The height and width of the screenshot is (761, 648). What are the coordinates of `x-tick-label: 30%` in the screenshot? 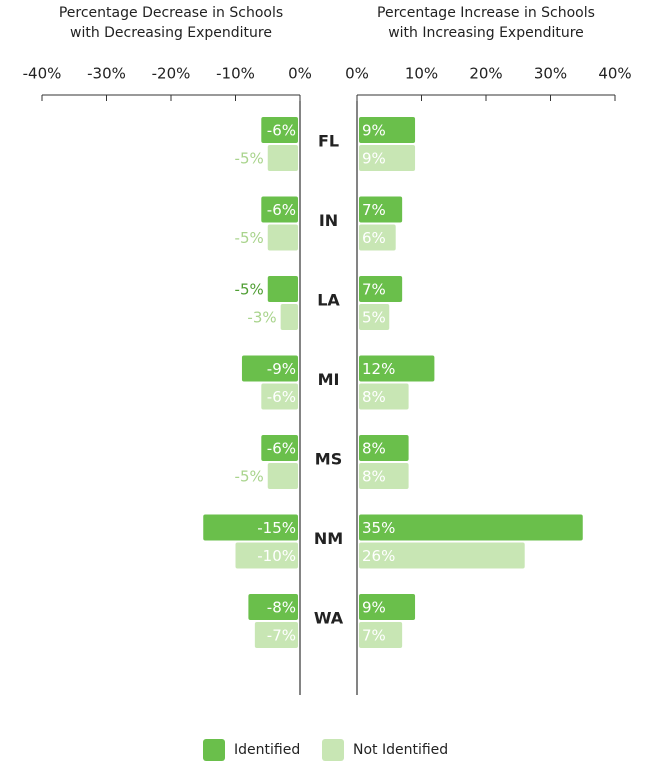 It's located at (550, 74).